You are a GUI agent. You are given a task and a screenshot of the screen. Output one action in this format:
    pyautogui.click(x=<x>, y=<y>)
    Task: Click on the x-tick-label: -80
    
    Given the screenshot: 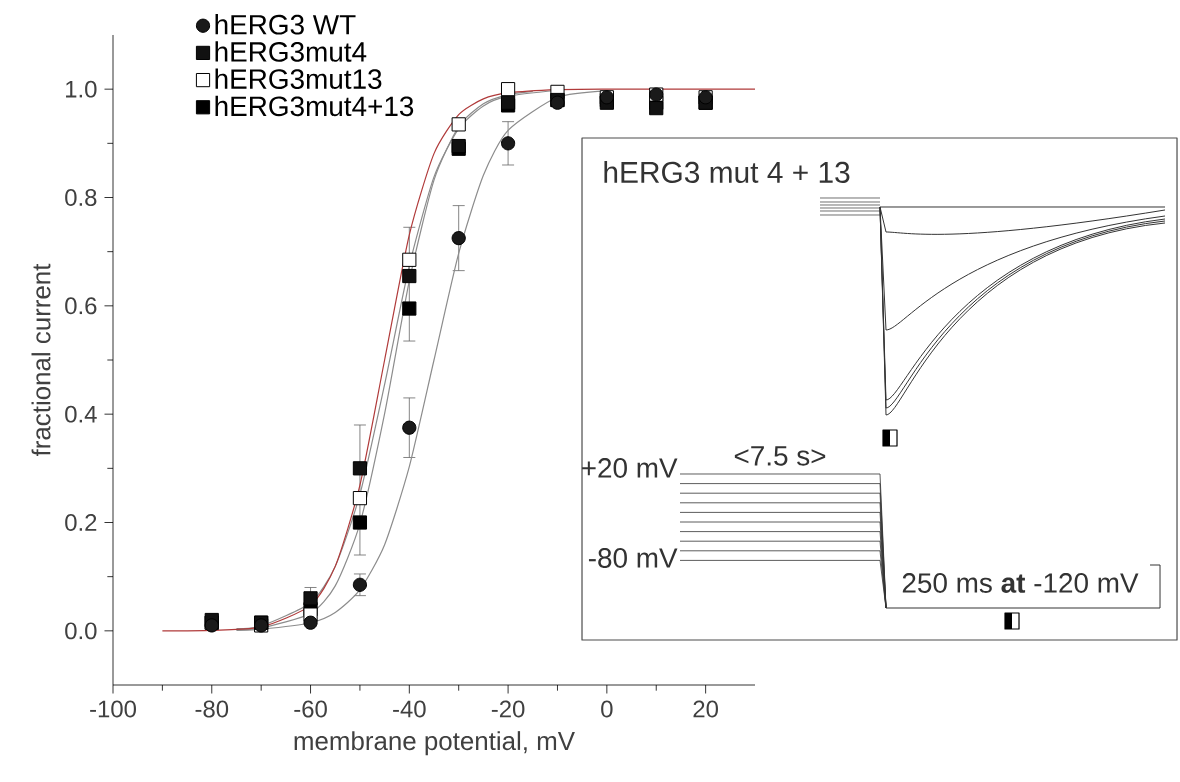 What is the action you would take?
    pyautogui.click(x=212, y=709)
    